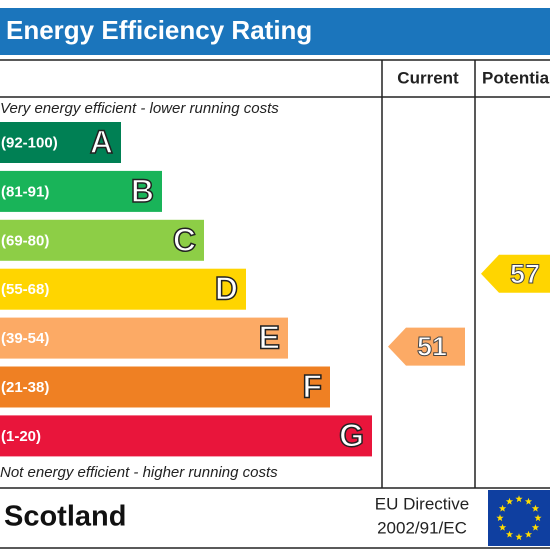 The height and width of the screenshot is (550, 550). What do you see at coordinates (226, 289) in the screenshot?
I see `band-letter: D` at bounding box center [226, 289].